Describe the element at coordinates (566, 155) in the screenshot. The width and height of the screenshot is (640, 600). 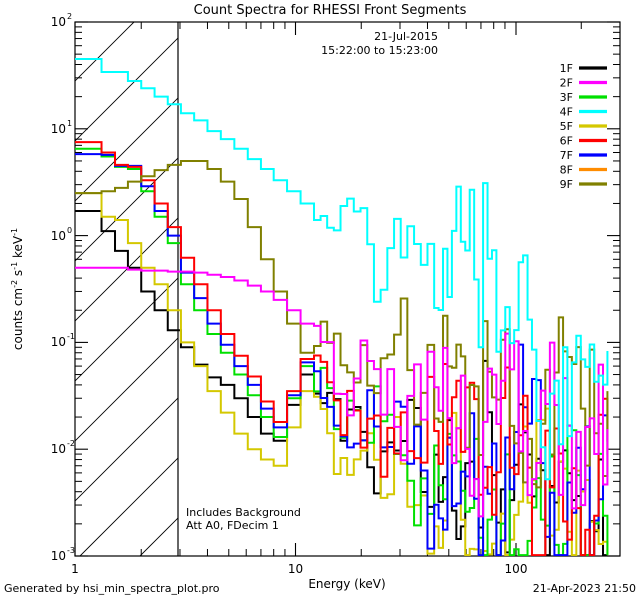
I see `legend-label-7f: 7F` at that location.